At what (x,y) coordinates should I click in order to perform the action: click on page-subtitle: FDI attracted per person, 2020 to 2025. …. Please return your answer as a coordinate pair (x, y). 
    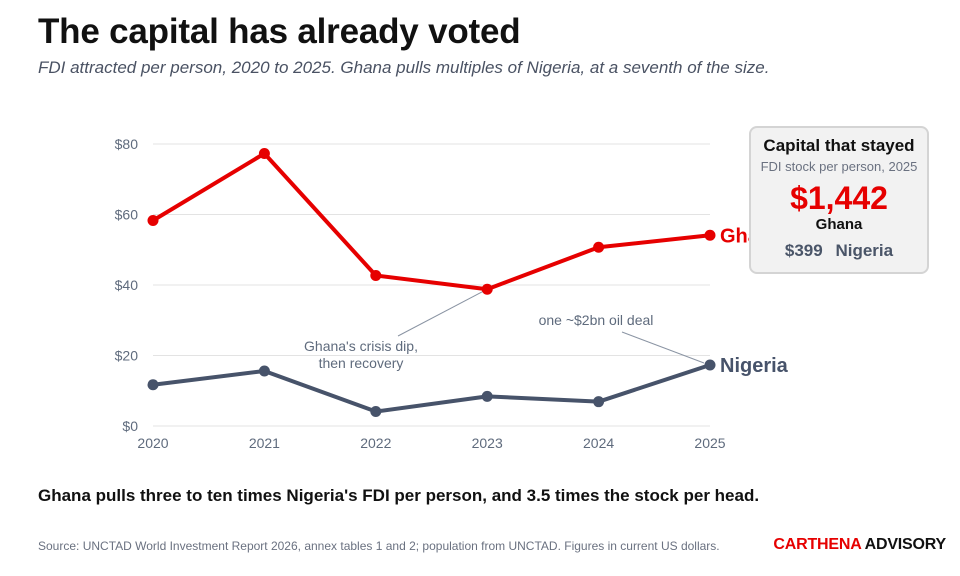
    Looking at the image, I should click on (404, 67).